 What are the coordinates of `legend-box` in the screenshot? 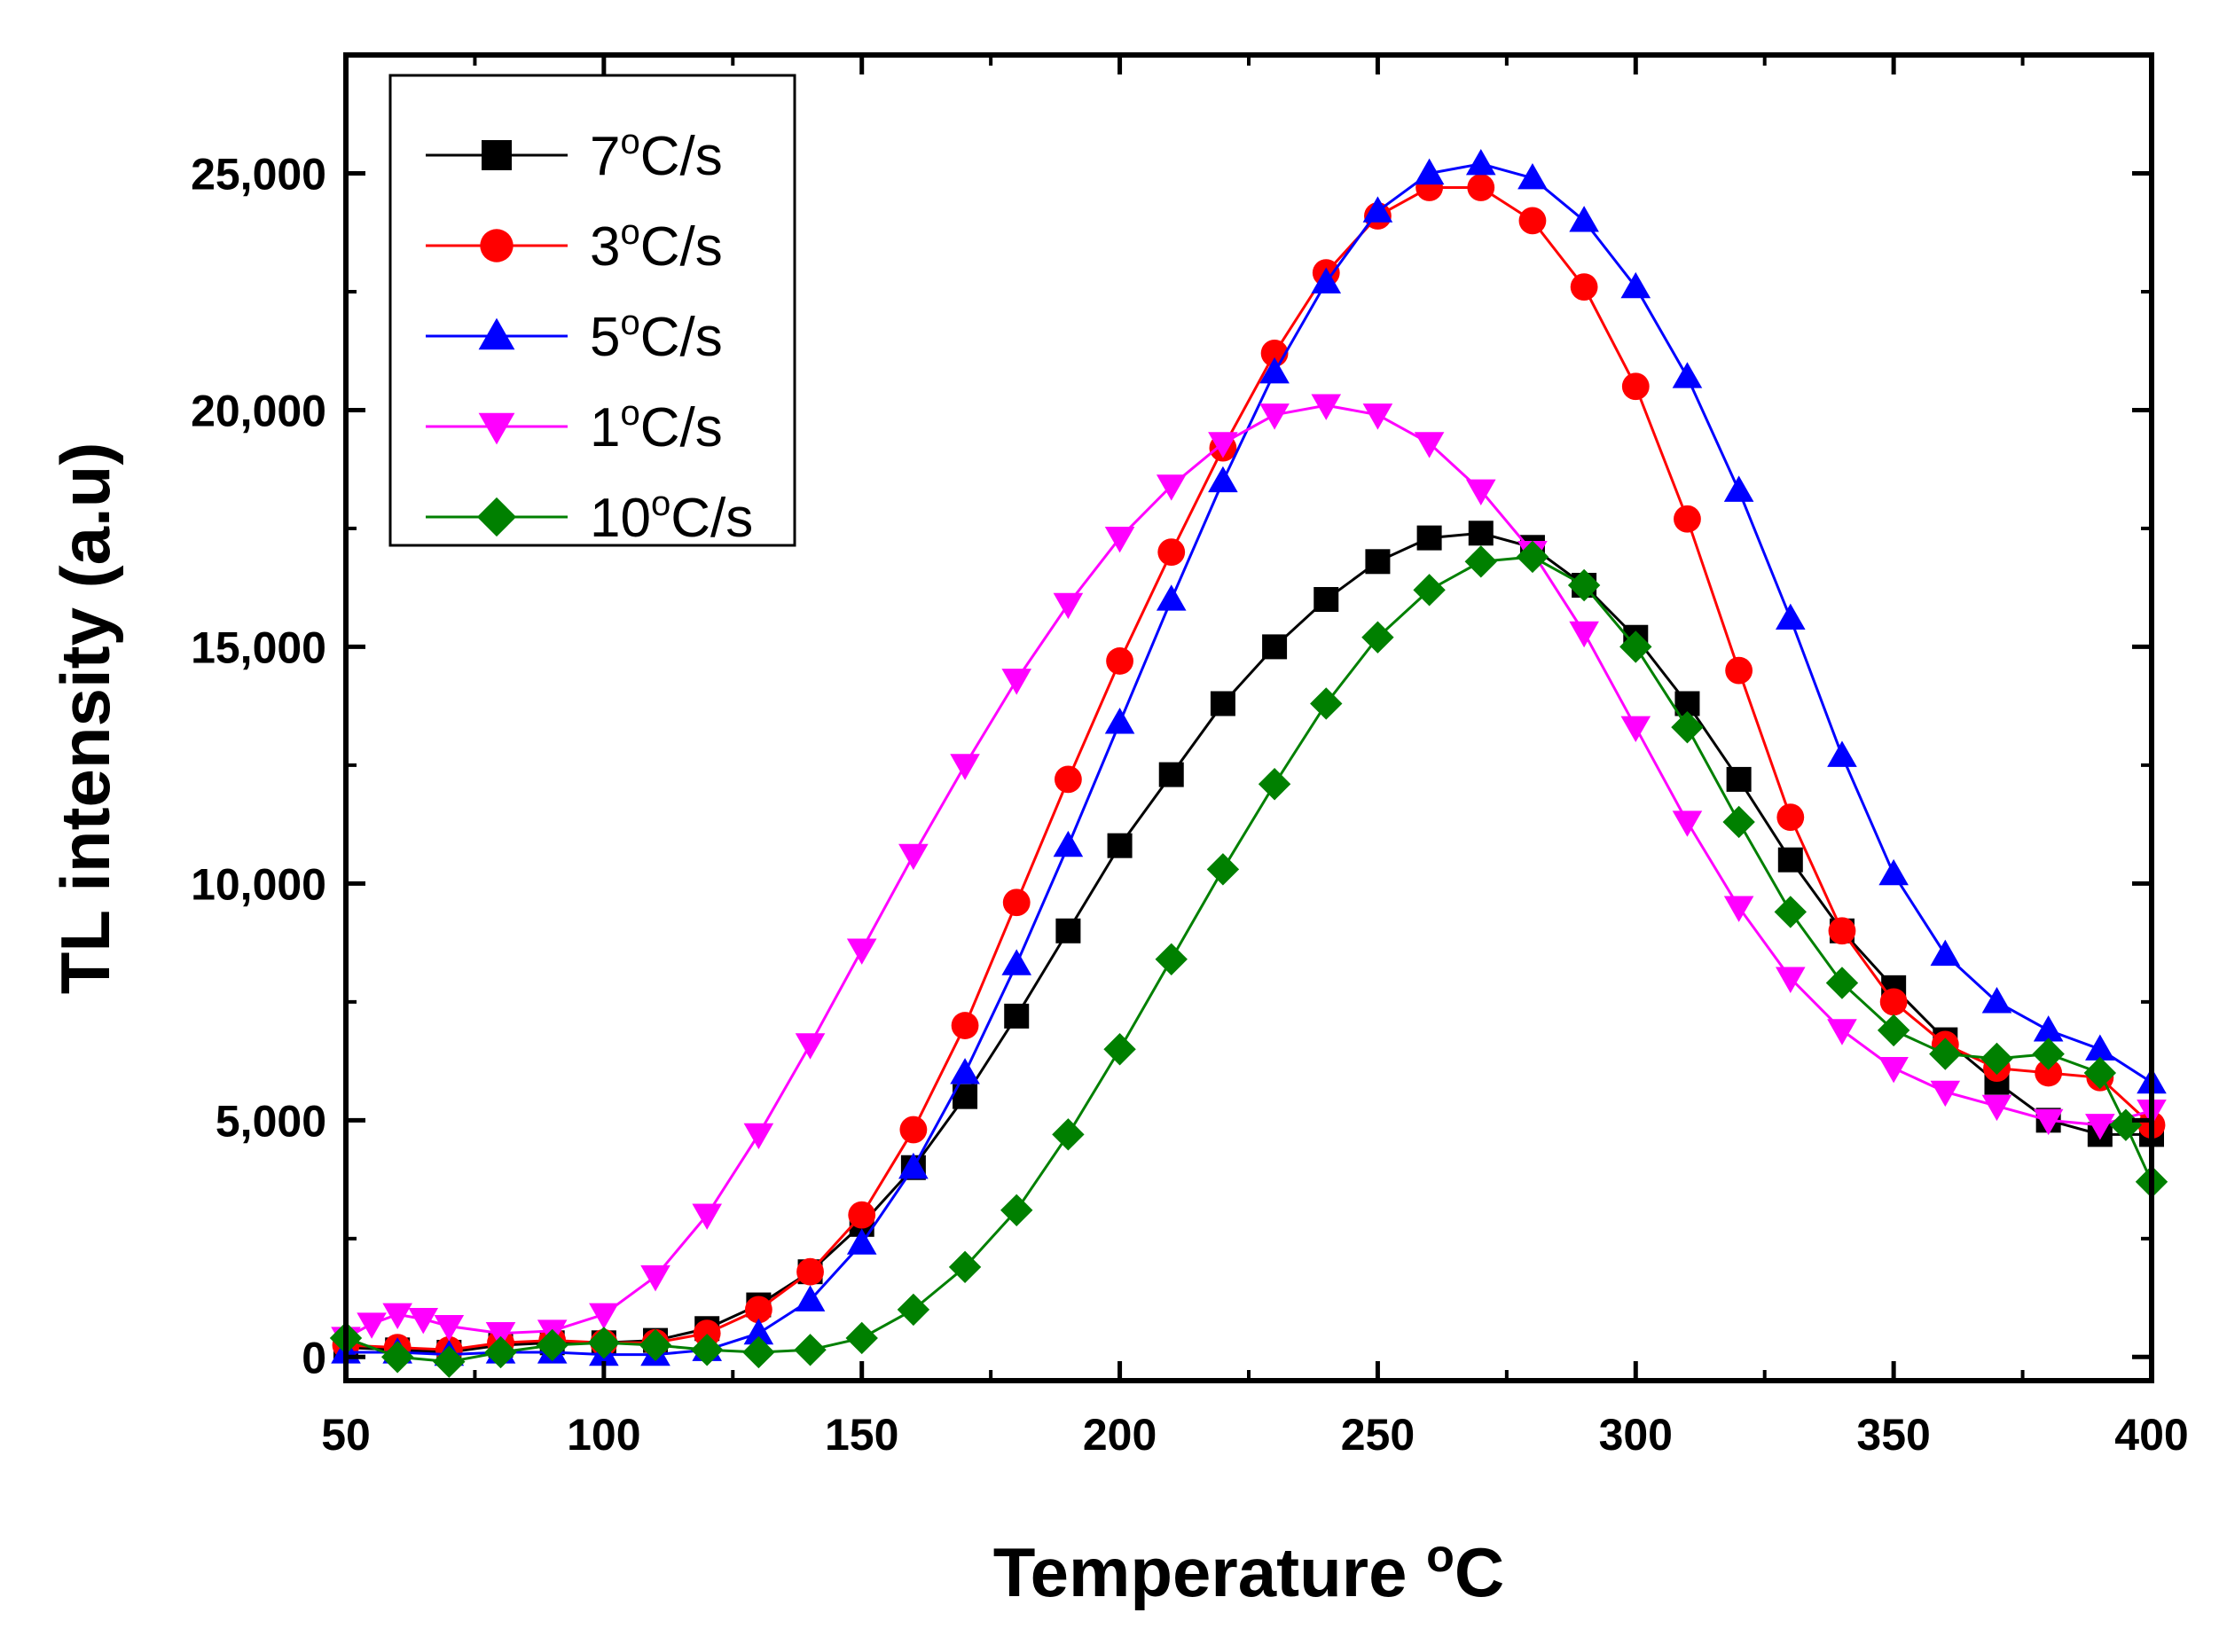 It's located at (592, 310).